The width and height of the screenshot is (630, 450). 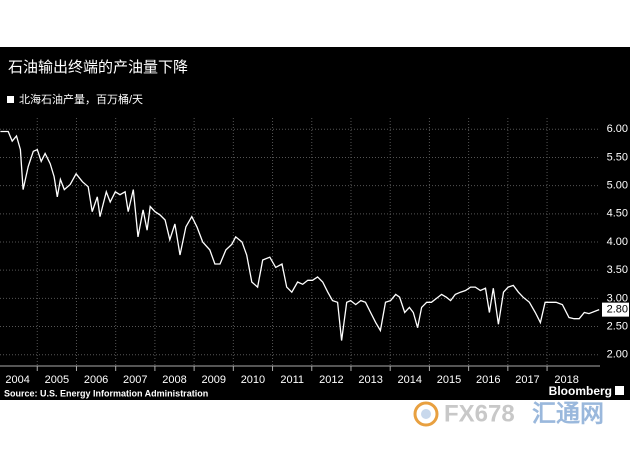 What do you see at coordinates (580, 391) in the screenshot?
I see `brand: Bloomberg` at bounding box center [580, 391].